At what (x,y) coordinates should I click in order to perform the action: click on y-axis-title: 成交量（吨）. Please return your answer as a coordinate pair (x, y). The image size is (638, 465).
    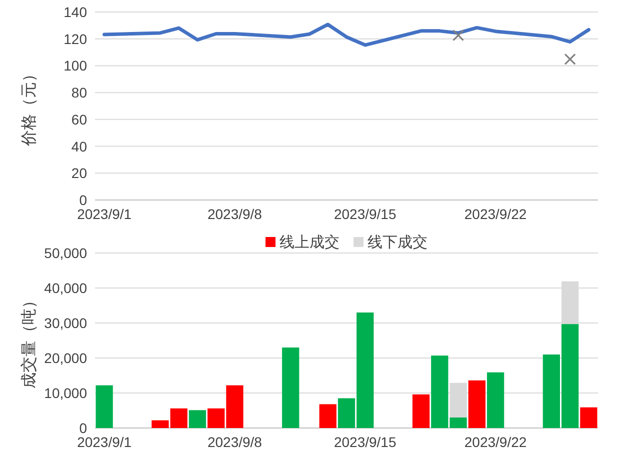
    Looking at the image, I should click on (29, 340).